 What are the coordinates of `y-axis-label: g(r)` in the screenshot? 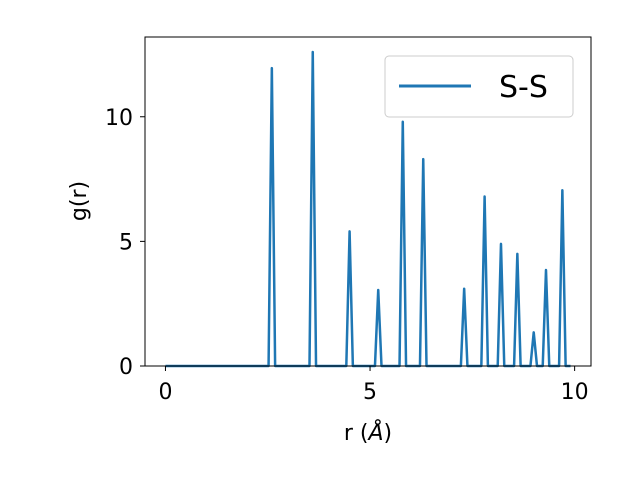 It's located at (79, 201).